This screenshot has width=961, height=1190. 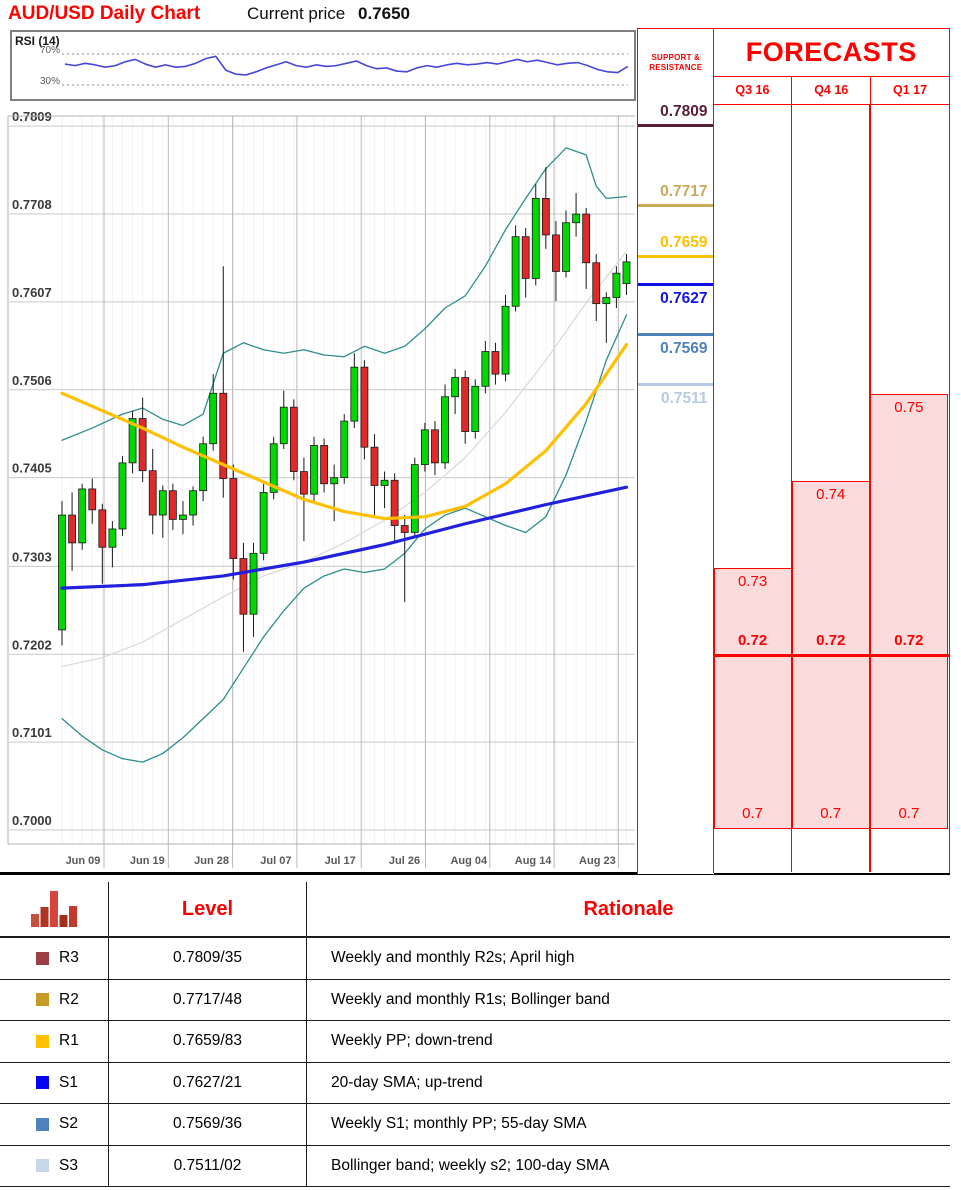 I want to click on level-tag: R3, so click(x=69, y=958).